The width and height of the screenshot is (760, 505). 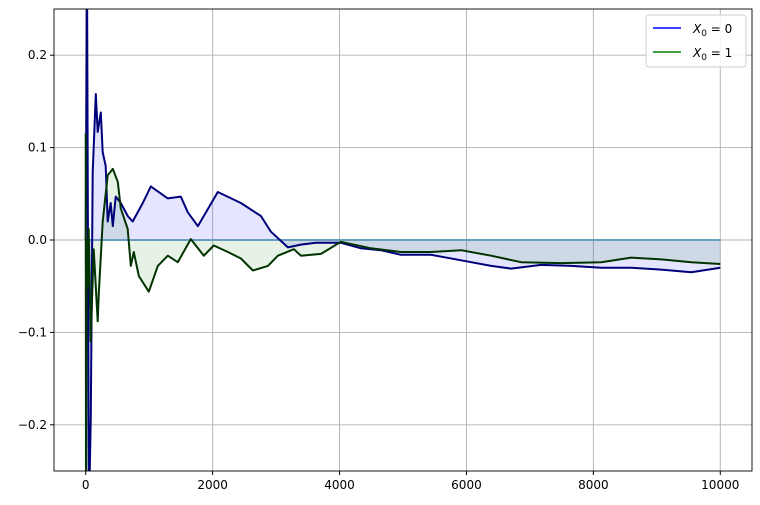 I want to click on y-tick-label: 0.2, so click(x=37, y=55).